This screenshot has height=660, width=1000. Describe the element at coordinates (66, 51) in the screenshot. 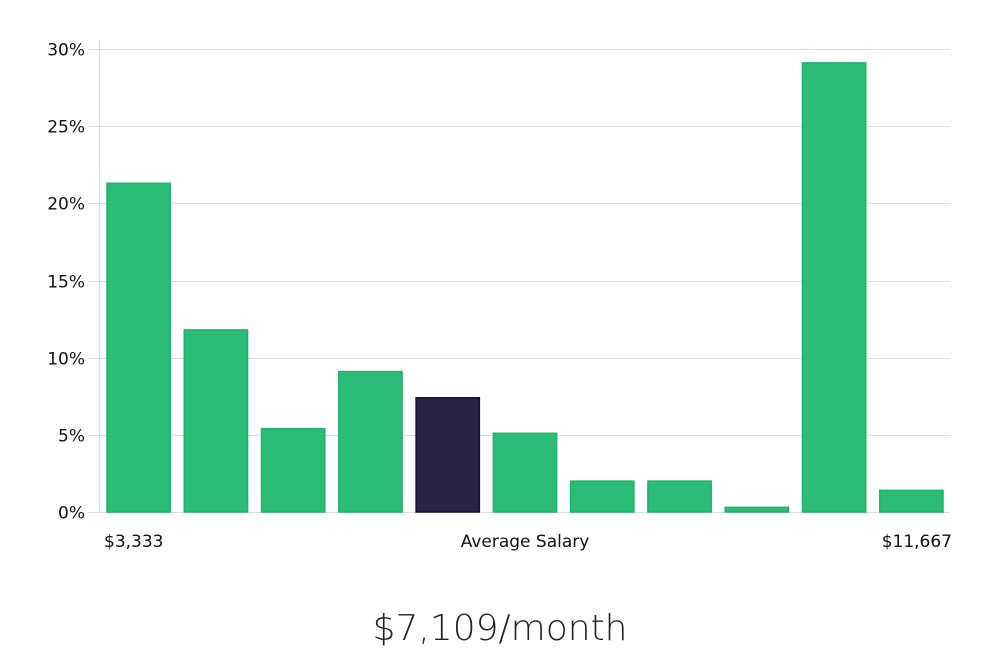

I see `y-tick-label: 30%` at that location.